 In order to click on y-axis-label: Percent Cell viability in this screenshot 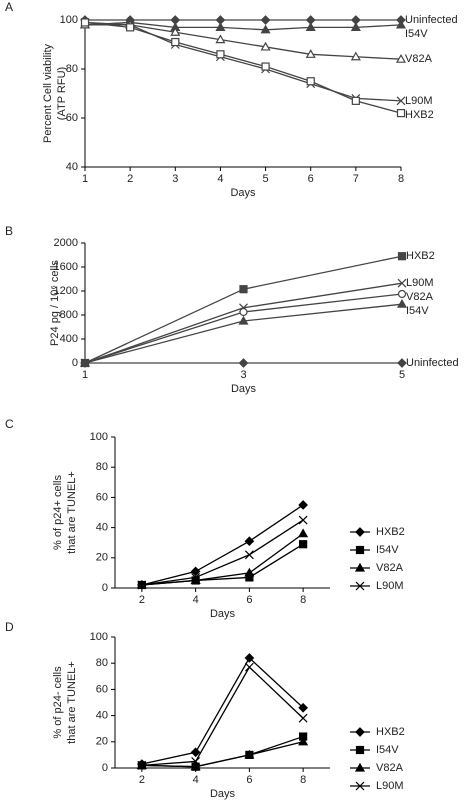, I will do `click(48, 93)`.